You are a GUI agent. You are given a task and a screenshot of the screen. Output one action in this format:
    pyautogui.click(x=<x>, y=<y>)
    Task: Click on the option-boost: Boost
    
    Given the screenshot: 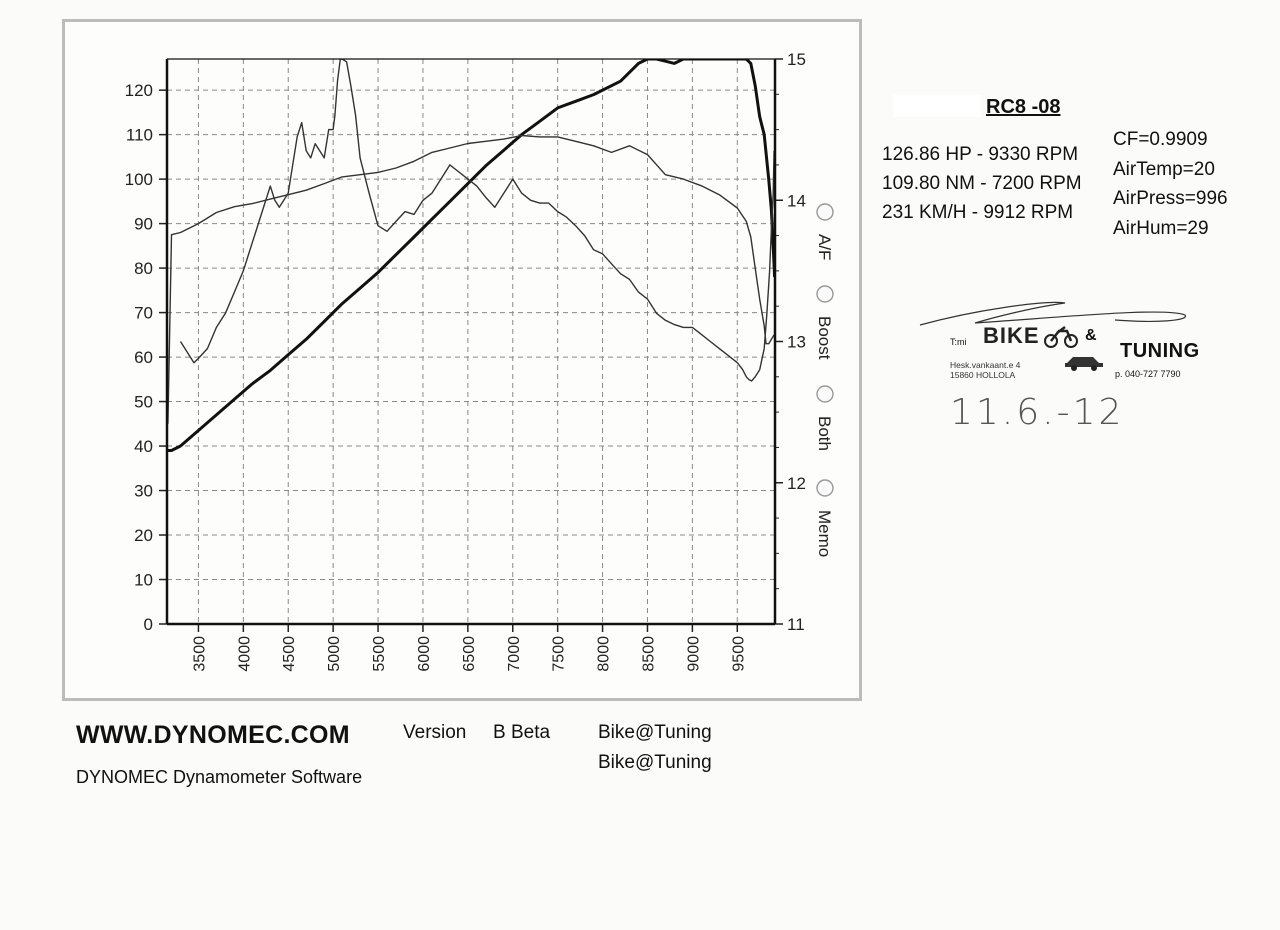 What is the action you would take?
    pyautogui.click(x=824, y=322)
    